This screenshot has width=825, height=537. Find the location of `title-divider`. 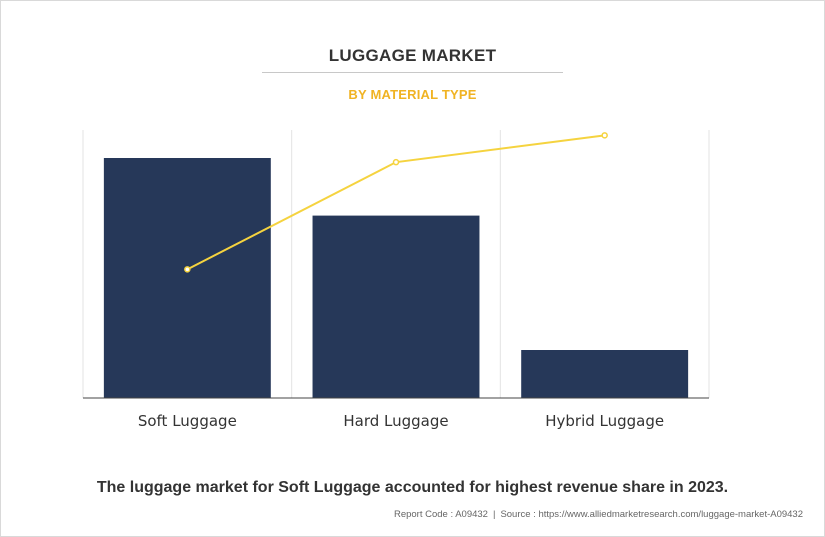

title-divider is located at coordinates (412, 72).